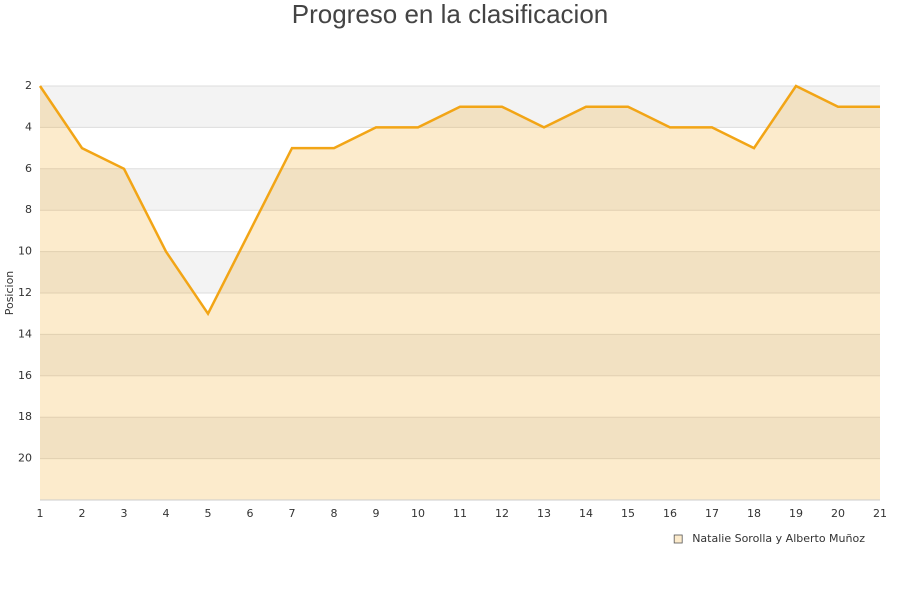 This screenshot has height=604, width=900. Describe the element at coordinates (334, 513) in the screenshot. I see `x-tick-label: 8` at that location.